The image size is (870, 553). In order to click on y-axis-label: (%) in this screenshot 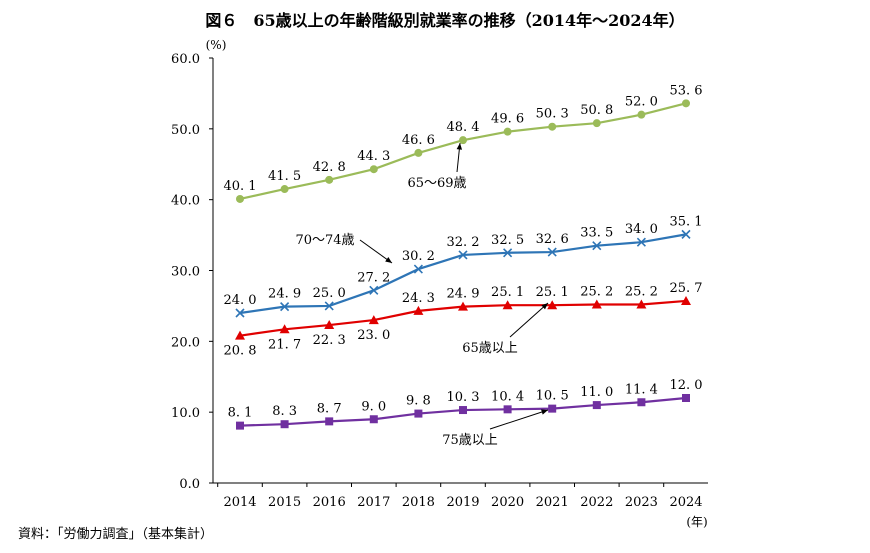, I will do `click(216, 45)`.